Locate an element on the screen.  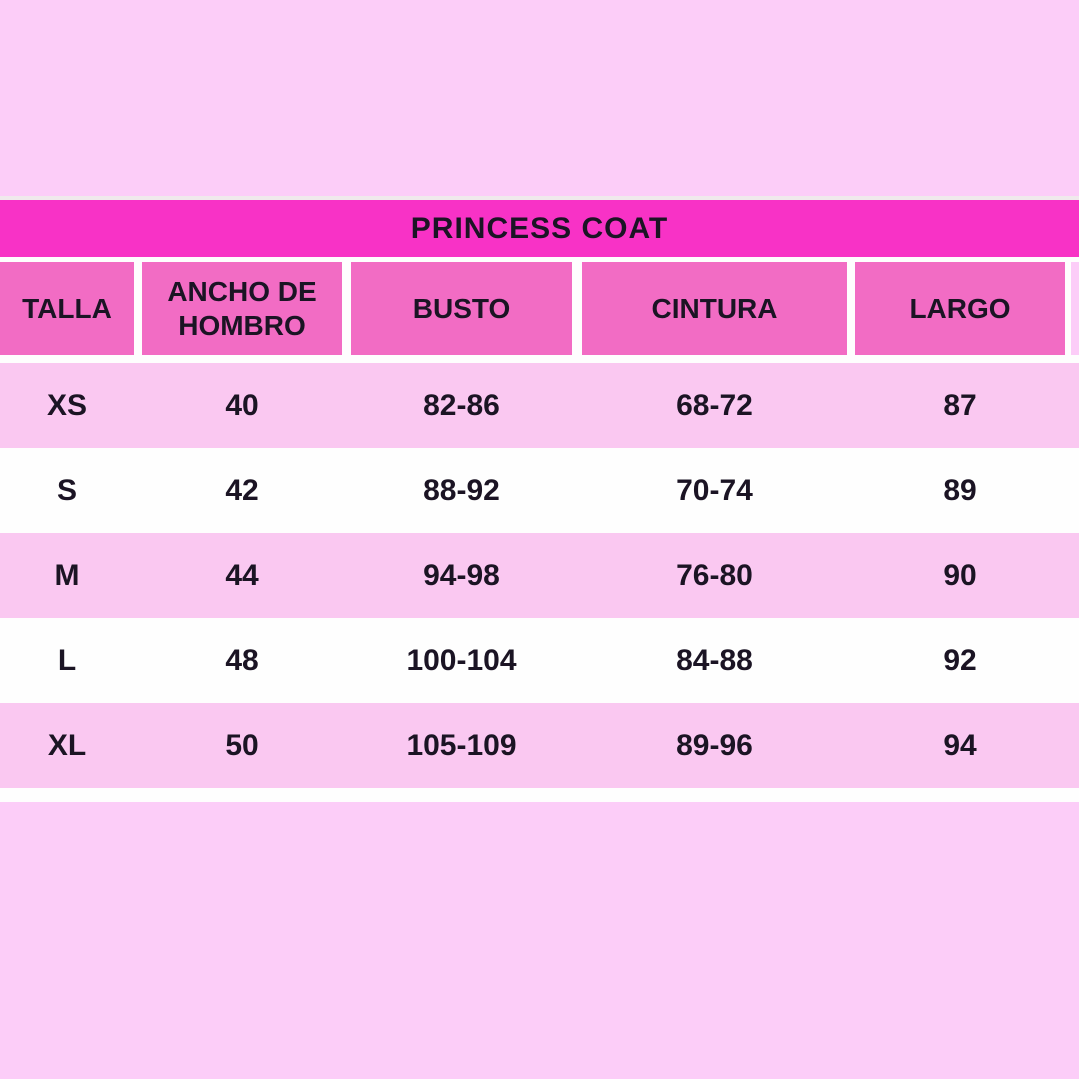
chart-title-bar: PRINCESS COAT is located at coordinates (539, 228).